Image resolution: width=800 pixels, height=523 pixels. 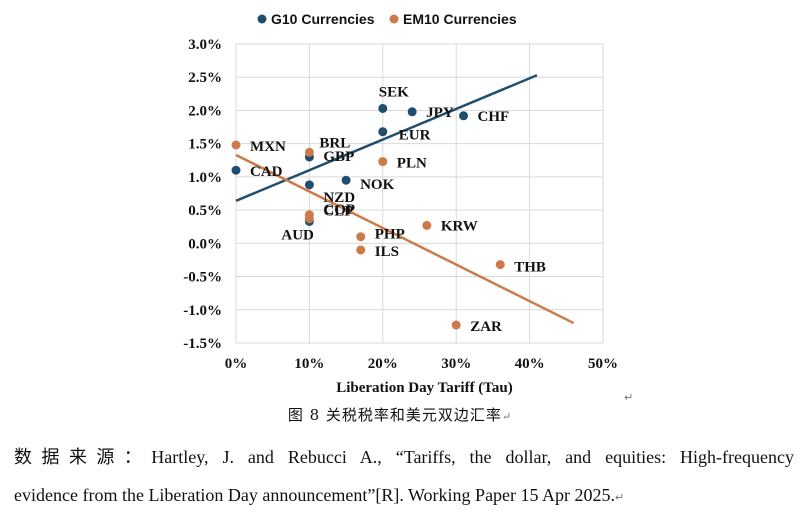 I want to click on point-label-mxn: MXN, so click(x=268, y=147).